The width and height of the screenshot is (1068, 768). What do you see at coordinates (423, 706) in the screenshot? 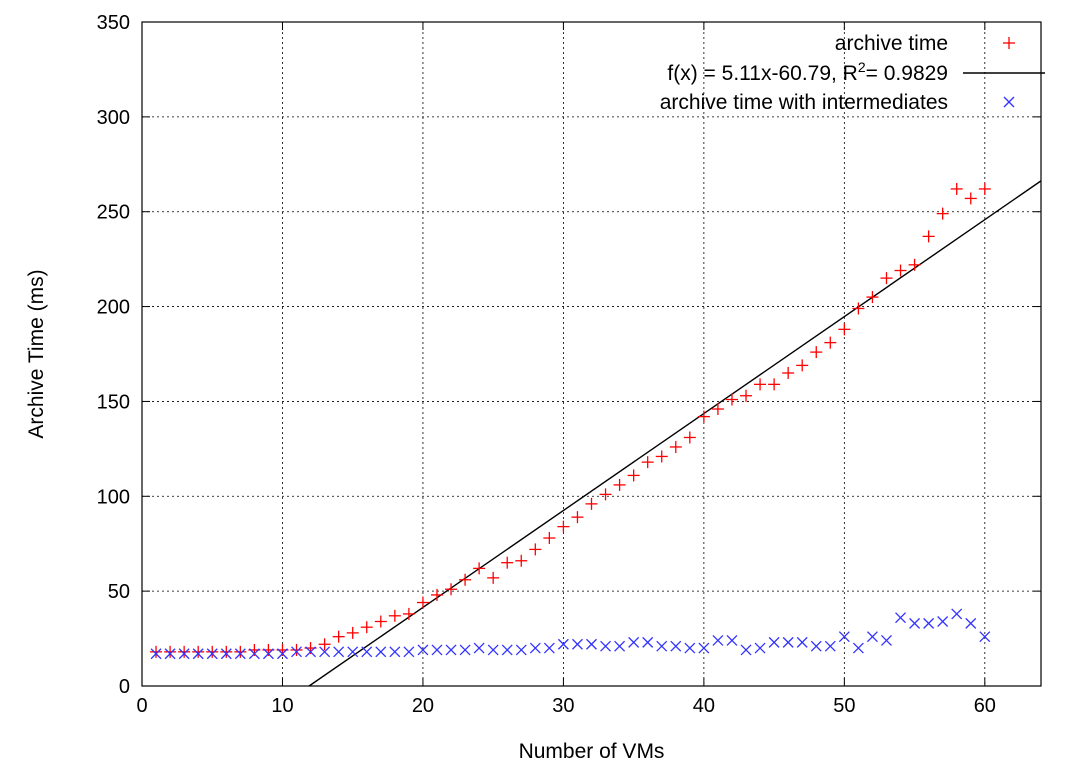
I see `x-tick-label: 20` at bounding box center [423, 706].